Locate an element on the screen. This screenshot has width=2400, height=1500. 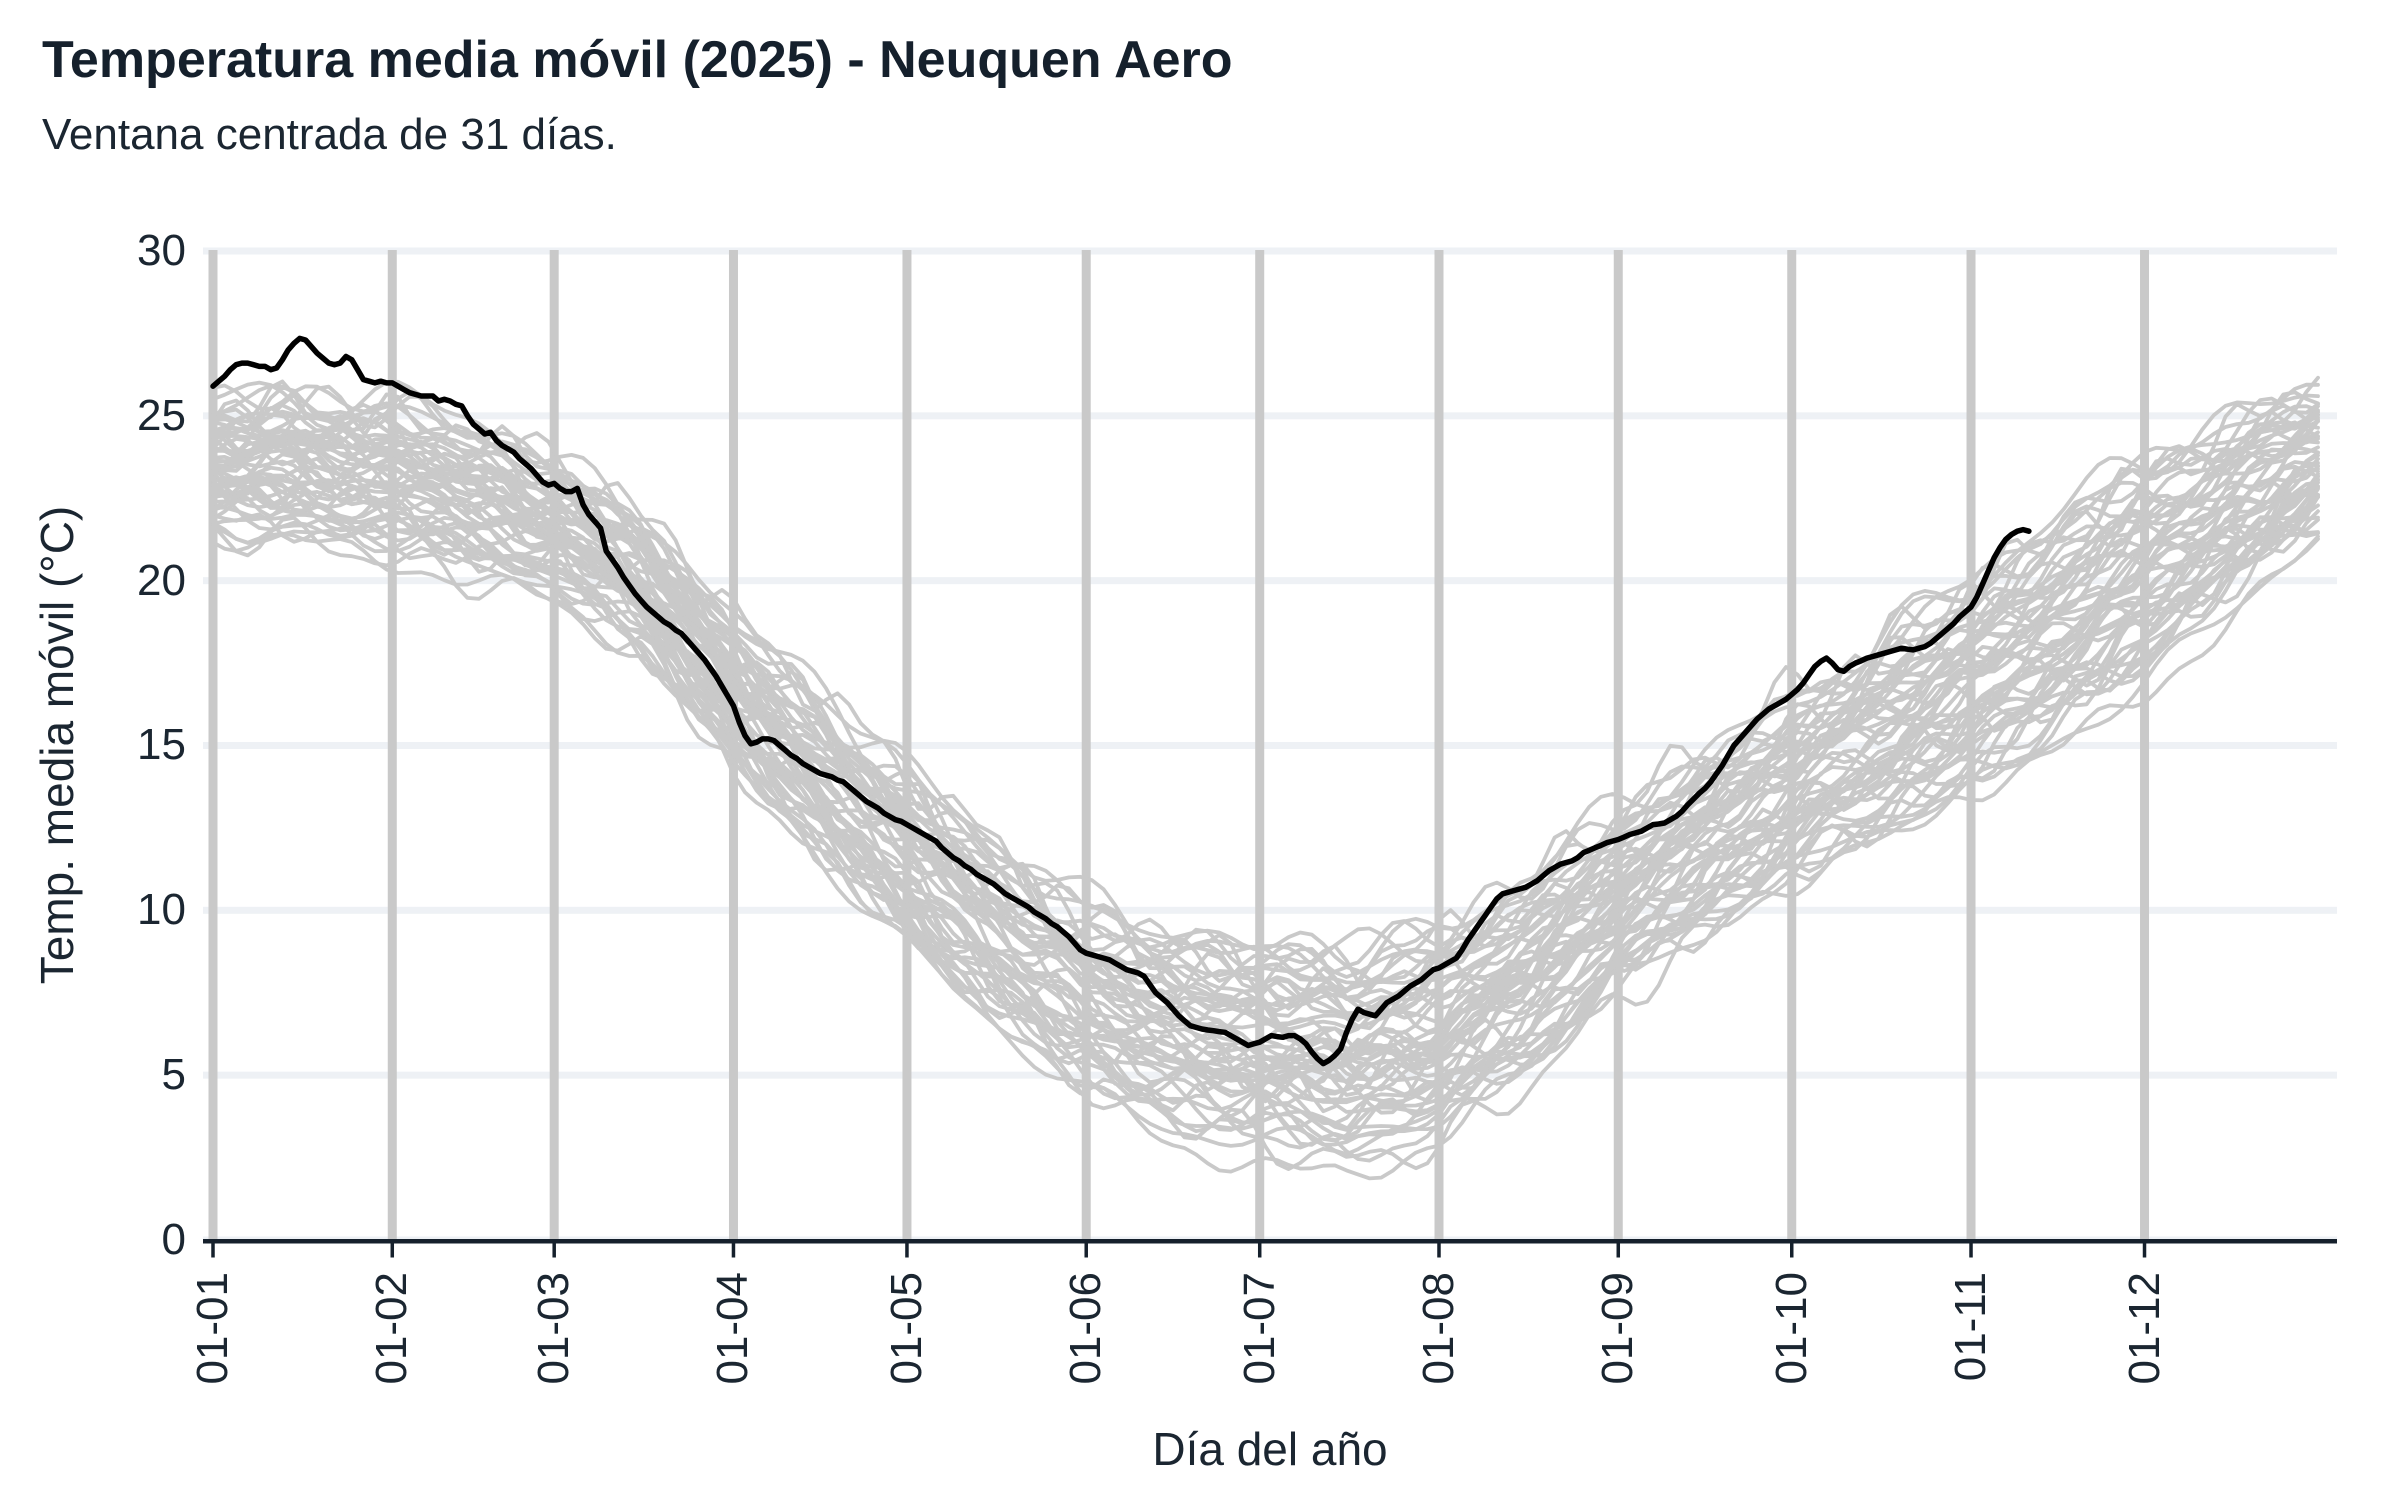
x-tick-label: 01-07 is located at coordinates (1259, 1328).